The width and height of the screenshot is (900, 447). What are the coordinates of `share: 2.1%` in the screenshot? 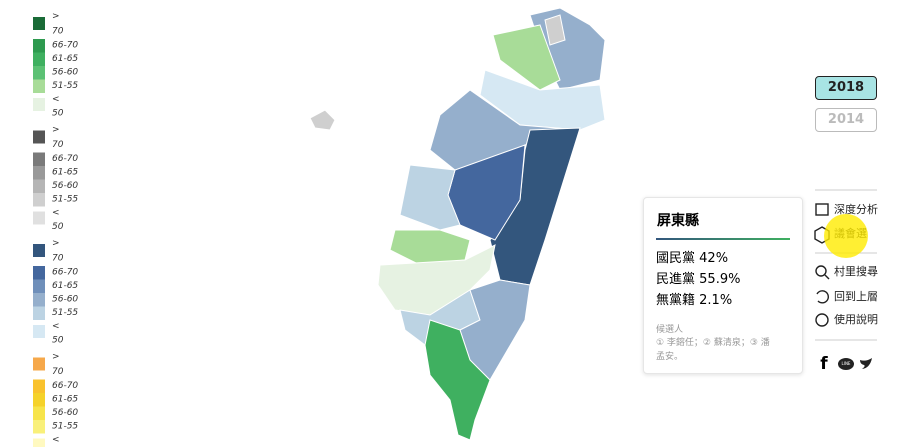 It's located at (716, 300).